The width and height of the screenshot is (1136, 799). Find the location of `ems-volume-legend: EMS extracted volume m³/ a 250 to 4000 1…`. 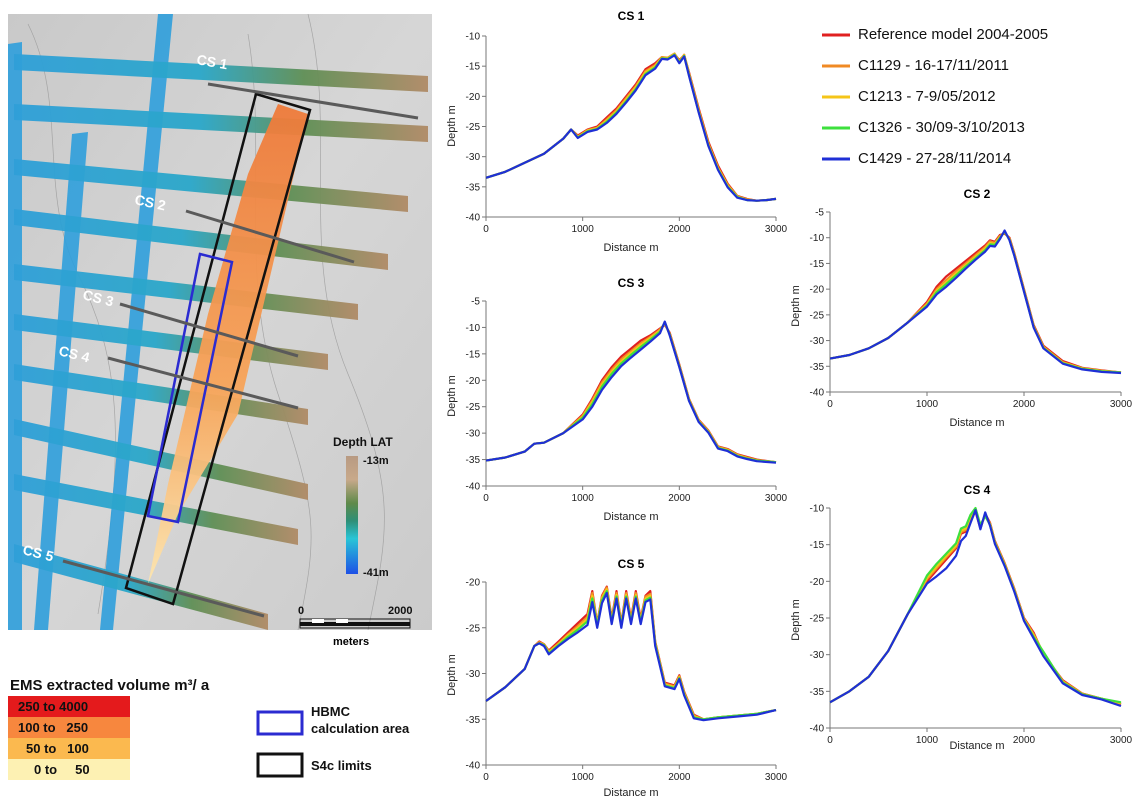

ems-volume-legend: EMS extracted volume m³/ a 250 to 4000 1… is located at coordinates (109, 728).